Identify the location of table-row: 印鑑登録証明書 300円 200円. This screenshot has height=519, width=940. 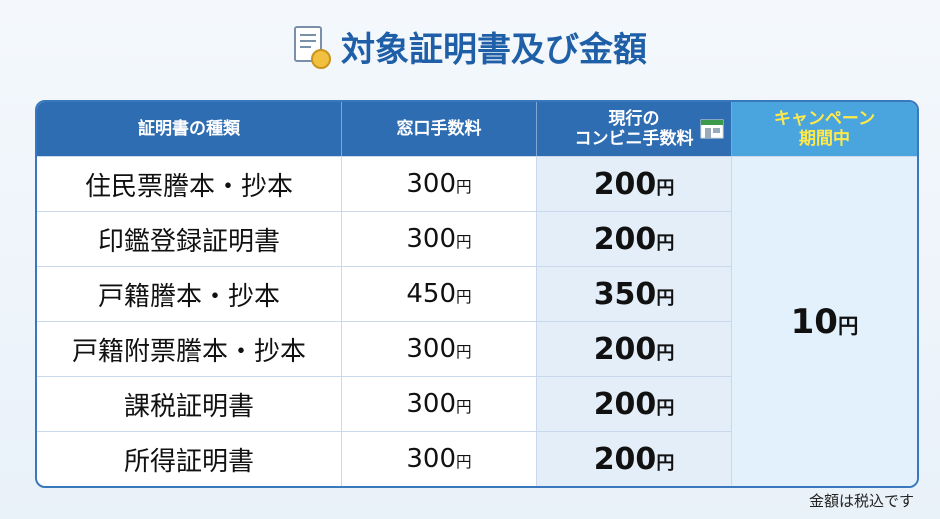
(477, 238).